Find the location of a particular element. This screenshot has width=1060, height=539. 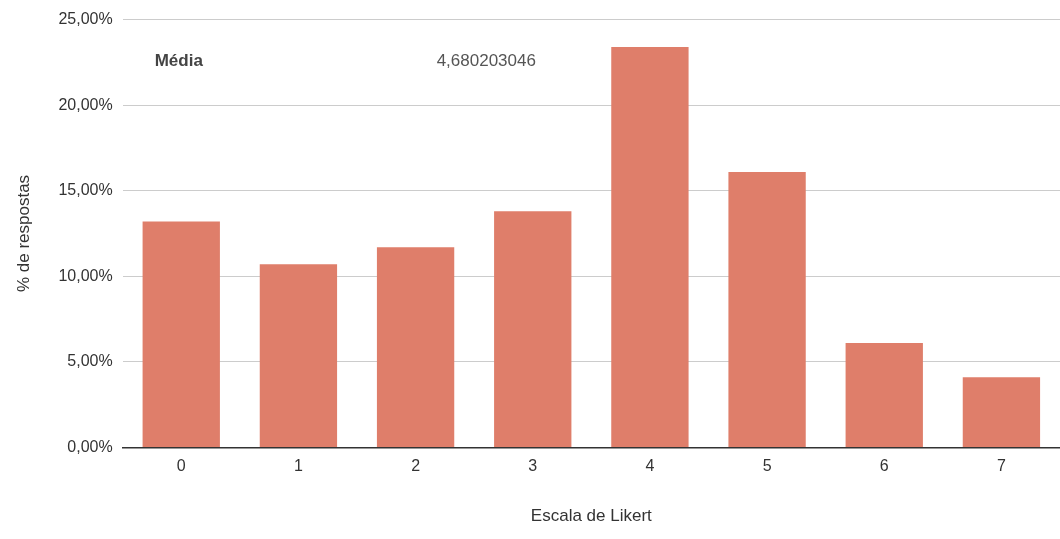

y-tick-label: 15,00% is located at coordinates (85, 190).